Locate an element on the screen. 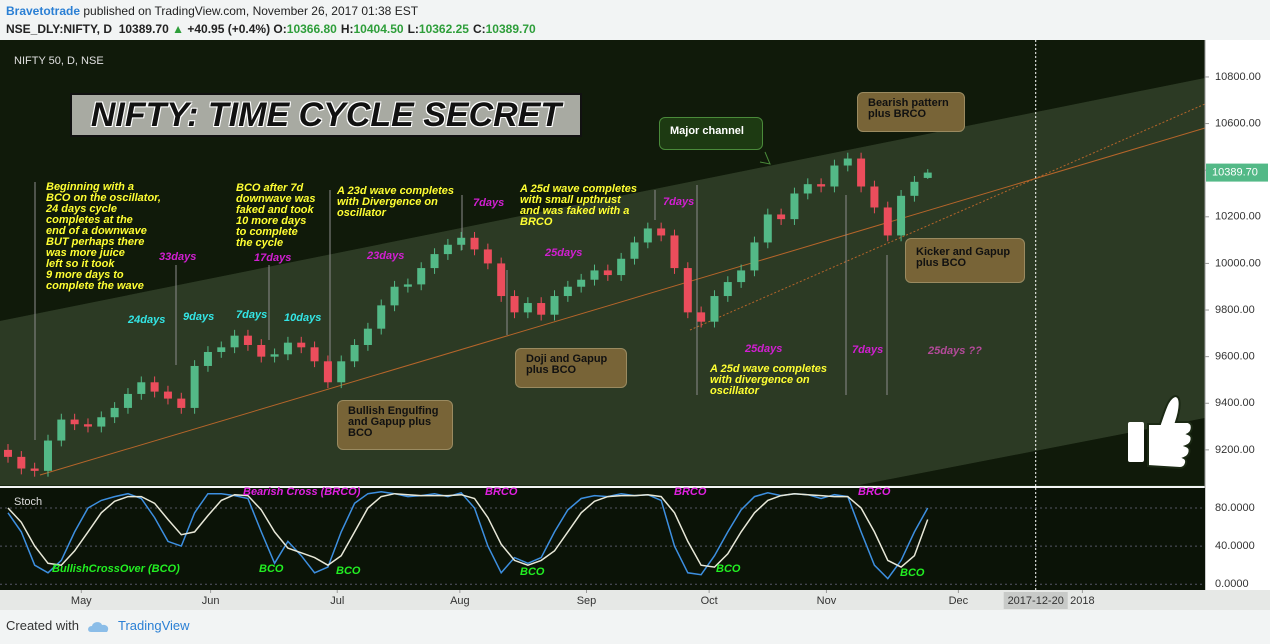  annotation: Bearish pattern plus BRCO is located at coordinates (911, 112).